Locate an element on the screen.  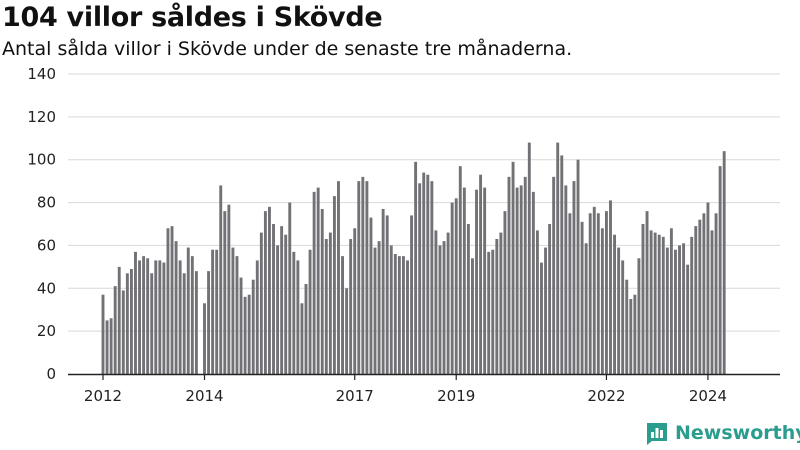
y-tick-label: 0 is located at coordinates (51, 374).